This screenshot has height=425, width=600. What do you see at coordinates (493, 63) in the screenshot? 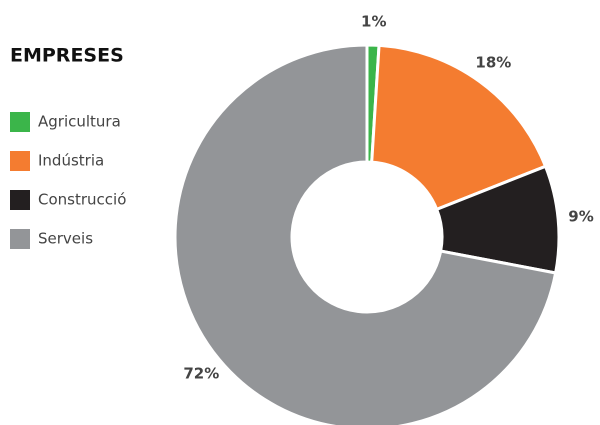
I see `data-label: 18%` at bounding box center [493, 63].